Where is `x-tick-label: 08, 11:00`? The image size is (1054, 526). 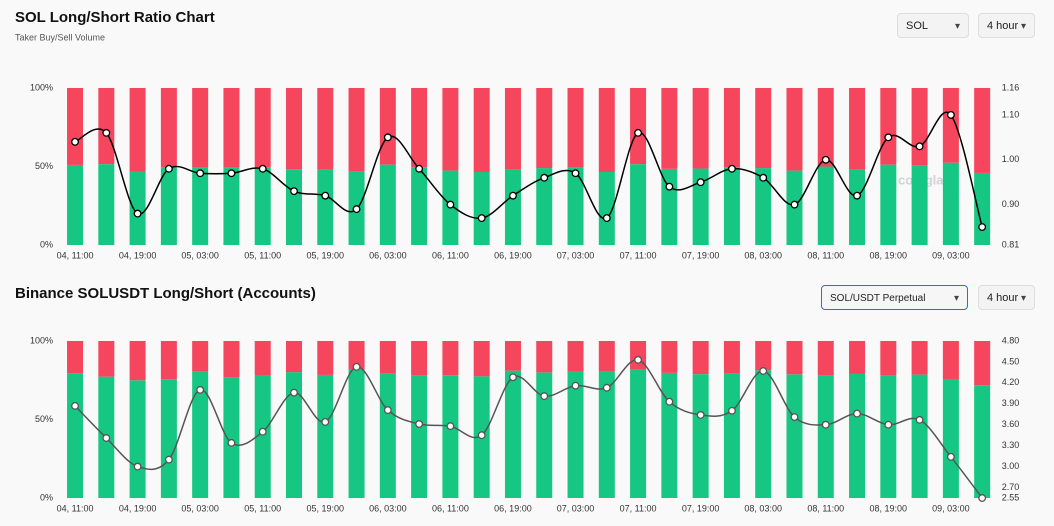
x-tick-label: 08, 11:00 is located at coordinates (825, 508).